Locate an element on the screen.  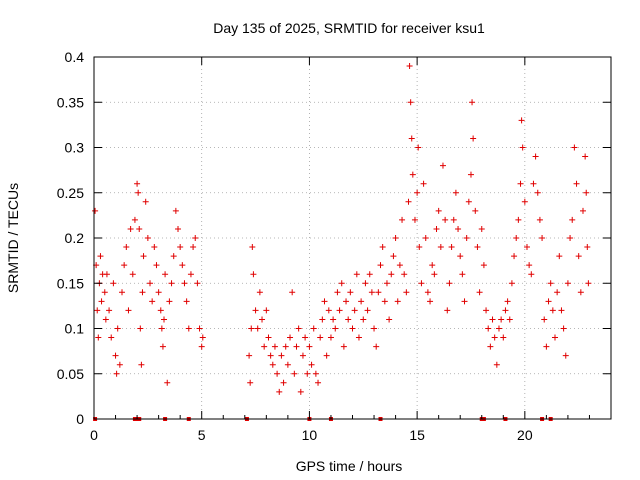
y-tick-label: 0 is located at coordinates (80, 419).